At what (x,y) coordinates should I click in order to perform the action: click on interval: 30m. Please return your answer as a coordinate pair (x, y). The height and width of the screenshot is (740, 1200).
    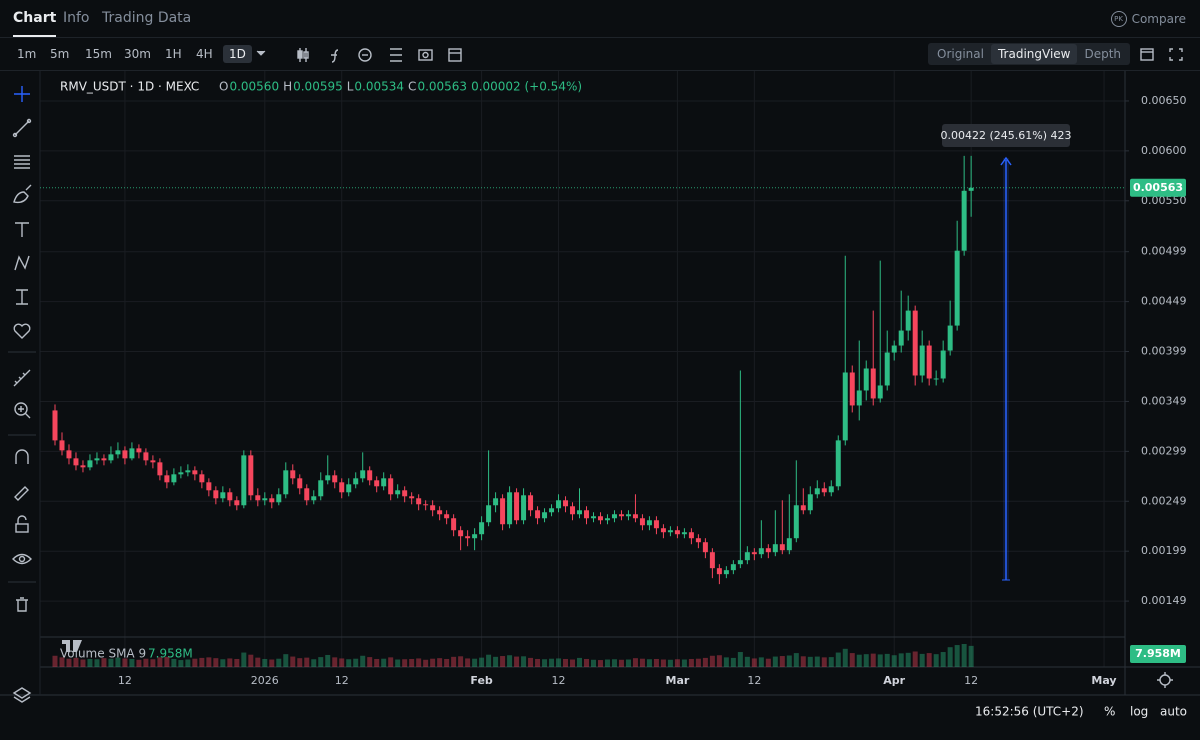
    Looking at the image, I should click on (137, 54).